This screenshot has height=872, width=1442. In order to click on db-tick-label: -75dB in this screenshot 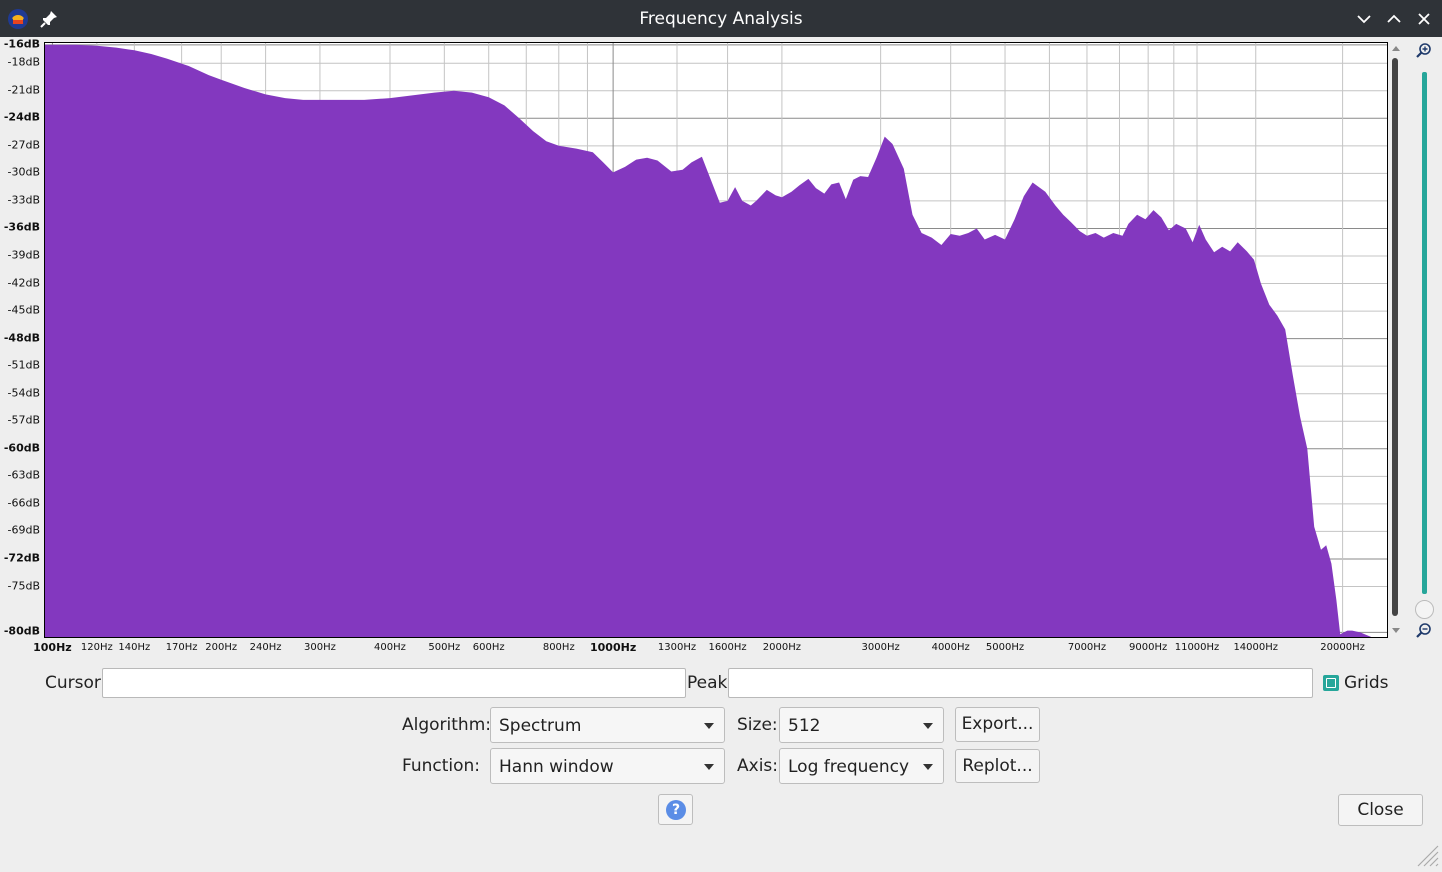, I will do `click(24, 585)`.